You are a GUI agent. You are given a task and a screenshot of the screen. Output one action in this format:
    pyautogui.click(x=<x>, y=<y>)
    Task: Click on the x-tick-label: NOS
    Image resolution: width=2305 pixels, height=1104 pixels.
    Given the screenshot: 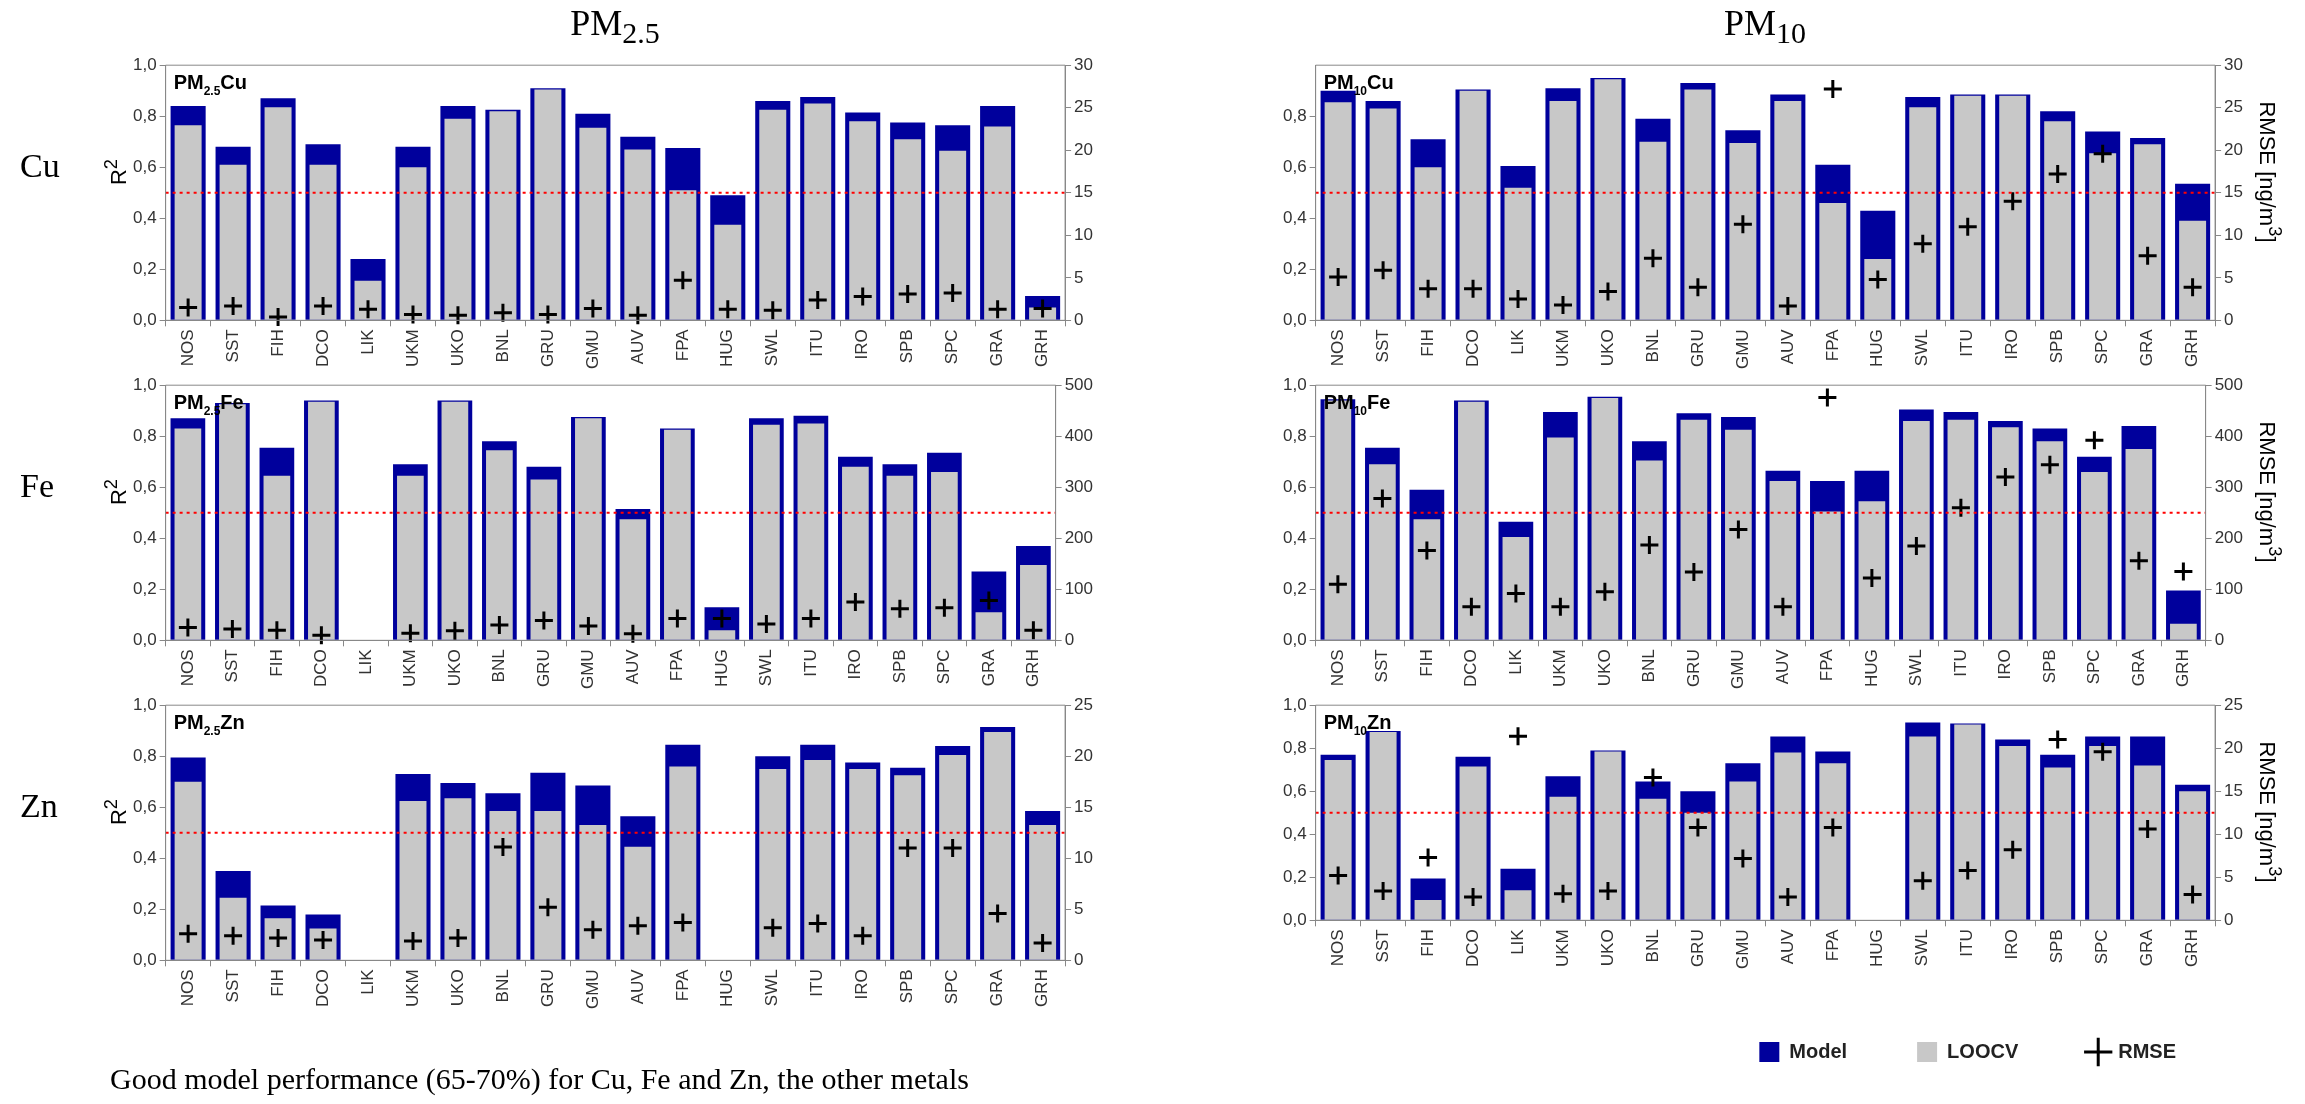 What is the action you would take?
    pyautogui.click(x=187, y=348)
    